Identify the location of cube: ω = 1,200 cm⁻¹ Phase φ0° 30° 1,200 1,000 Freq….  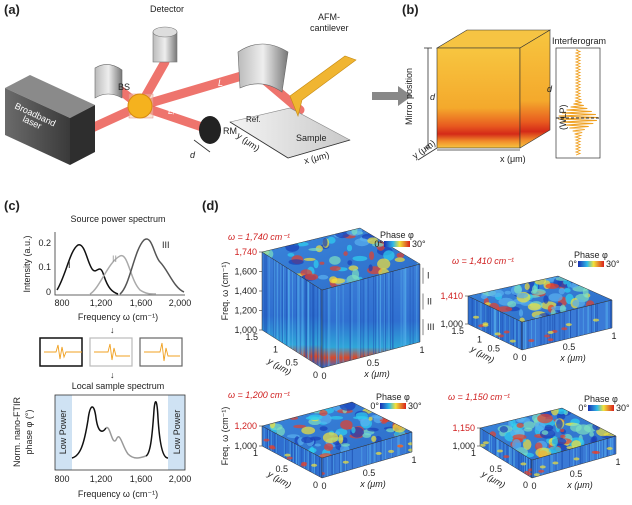
(321, 440).